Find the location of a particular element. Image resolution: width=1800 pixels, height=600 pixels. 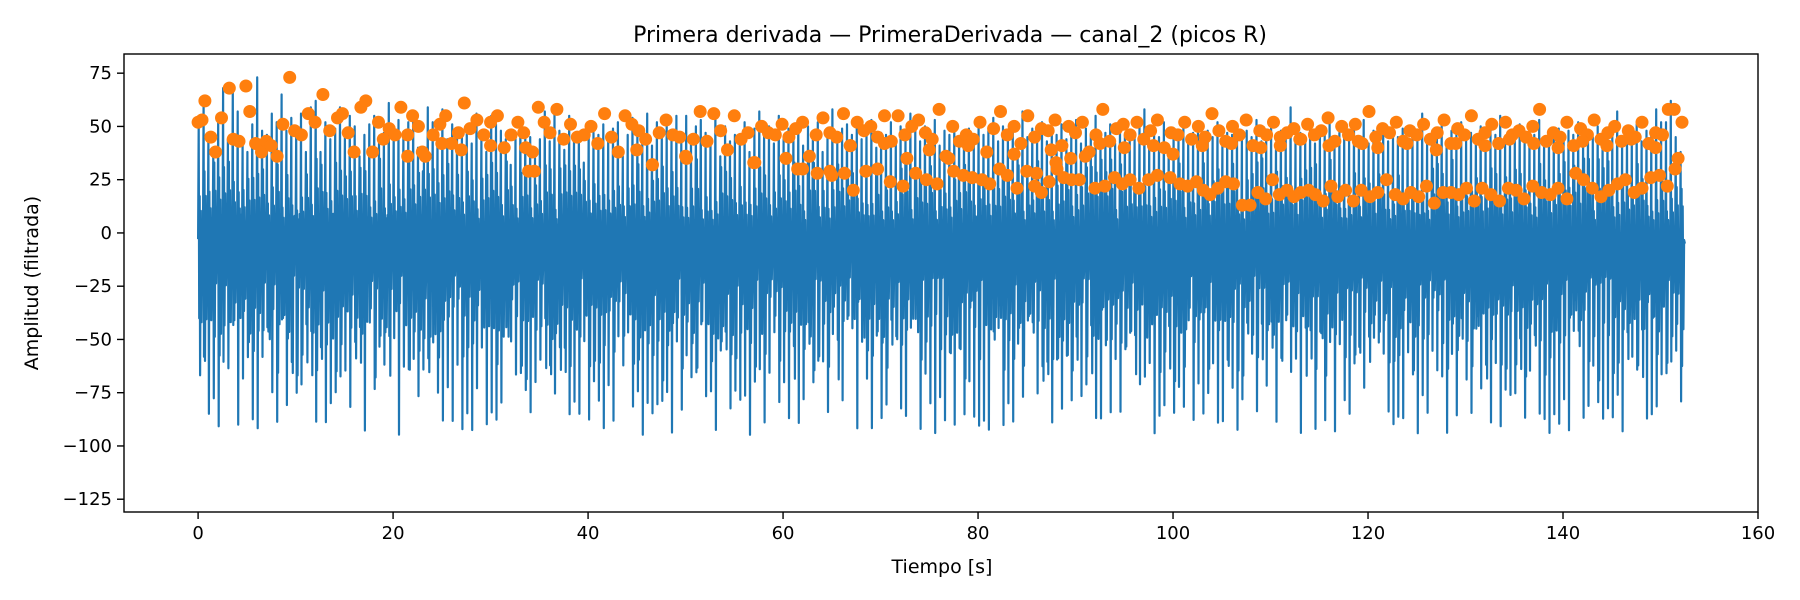

y-tick-label: −50 is located at coordinates (93, 339).